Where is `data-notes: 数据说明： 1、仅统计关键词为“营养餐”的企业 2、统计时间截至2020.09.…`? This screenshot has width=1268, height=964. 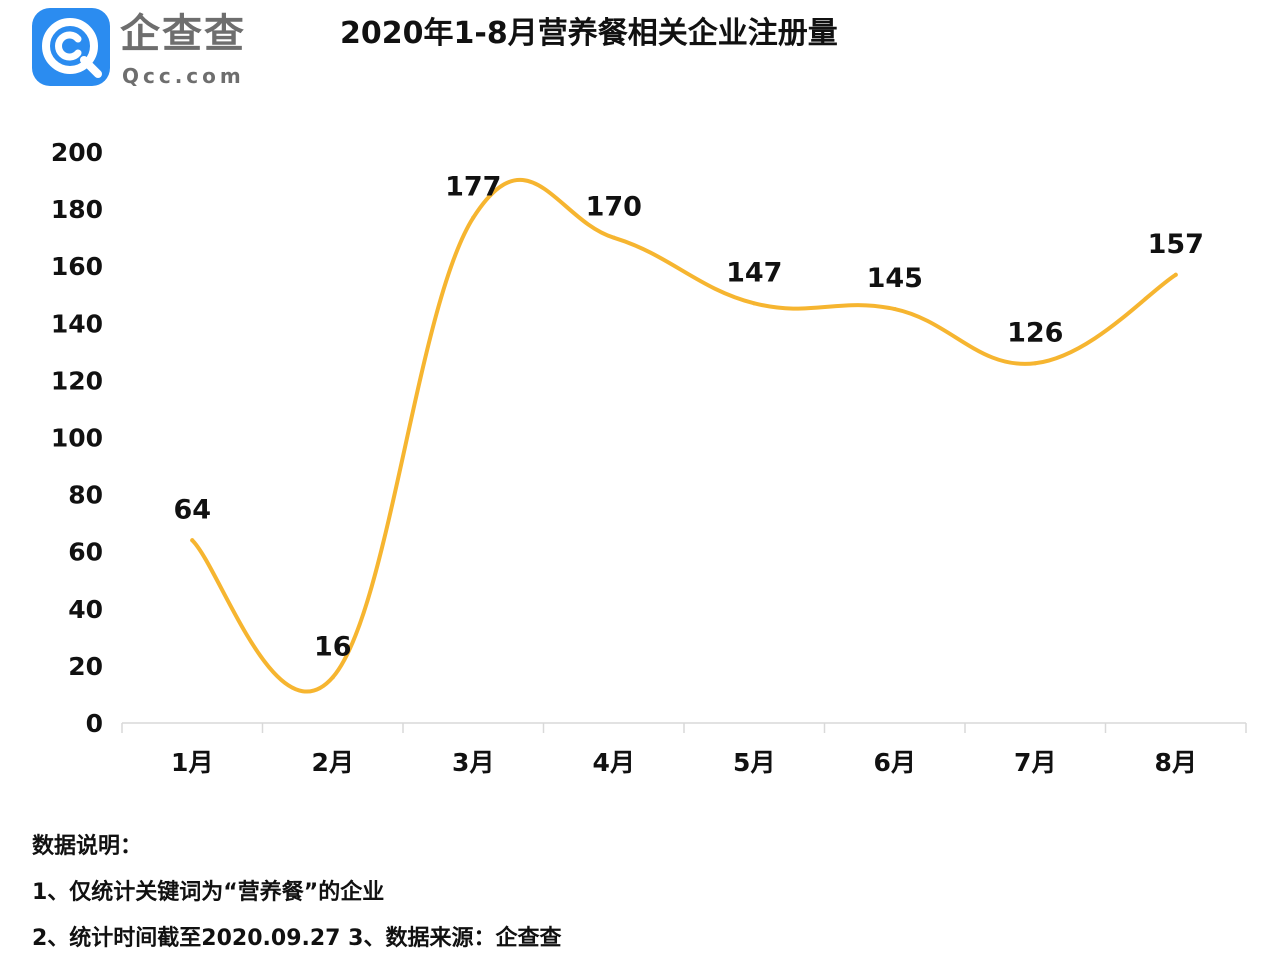 data-notes: 数据说明： 1、仅统计关键词为“营养餐”的企业 2、统计时间截至2020.09.… is located at coordinates (582, 893).